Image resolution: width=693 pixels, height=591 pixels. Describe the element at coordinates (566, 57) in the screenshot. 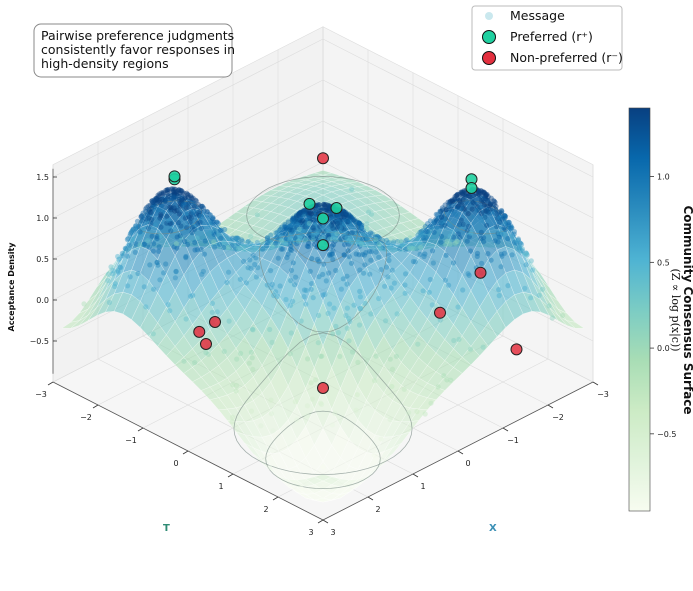

I see `legend-label-nonpreferred: Non-preferred (r⁻)` at that location.